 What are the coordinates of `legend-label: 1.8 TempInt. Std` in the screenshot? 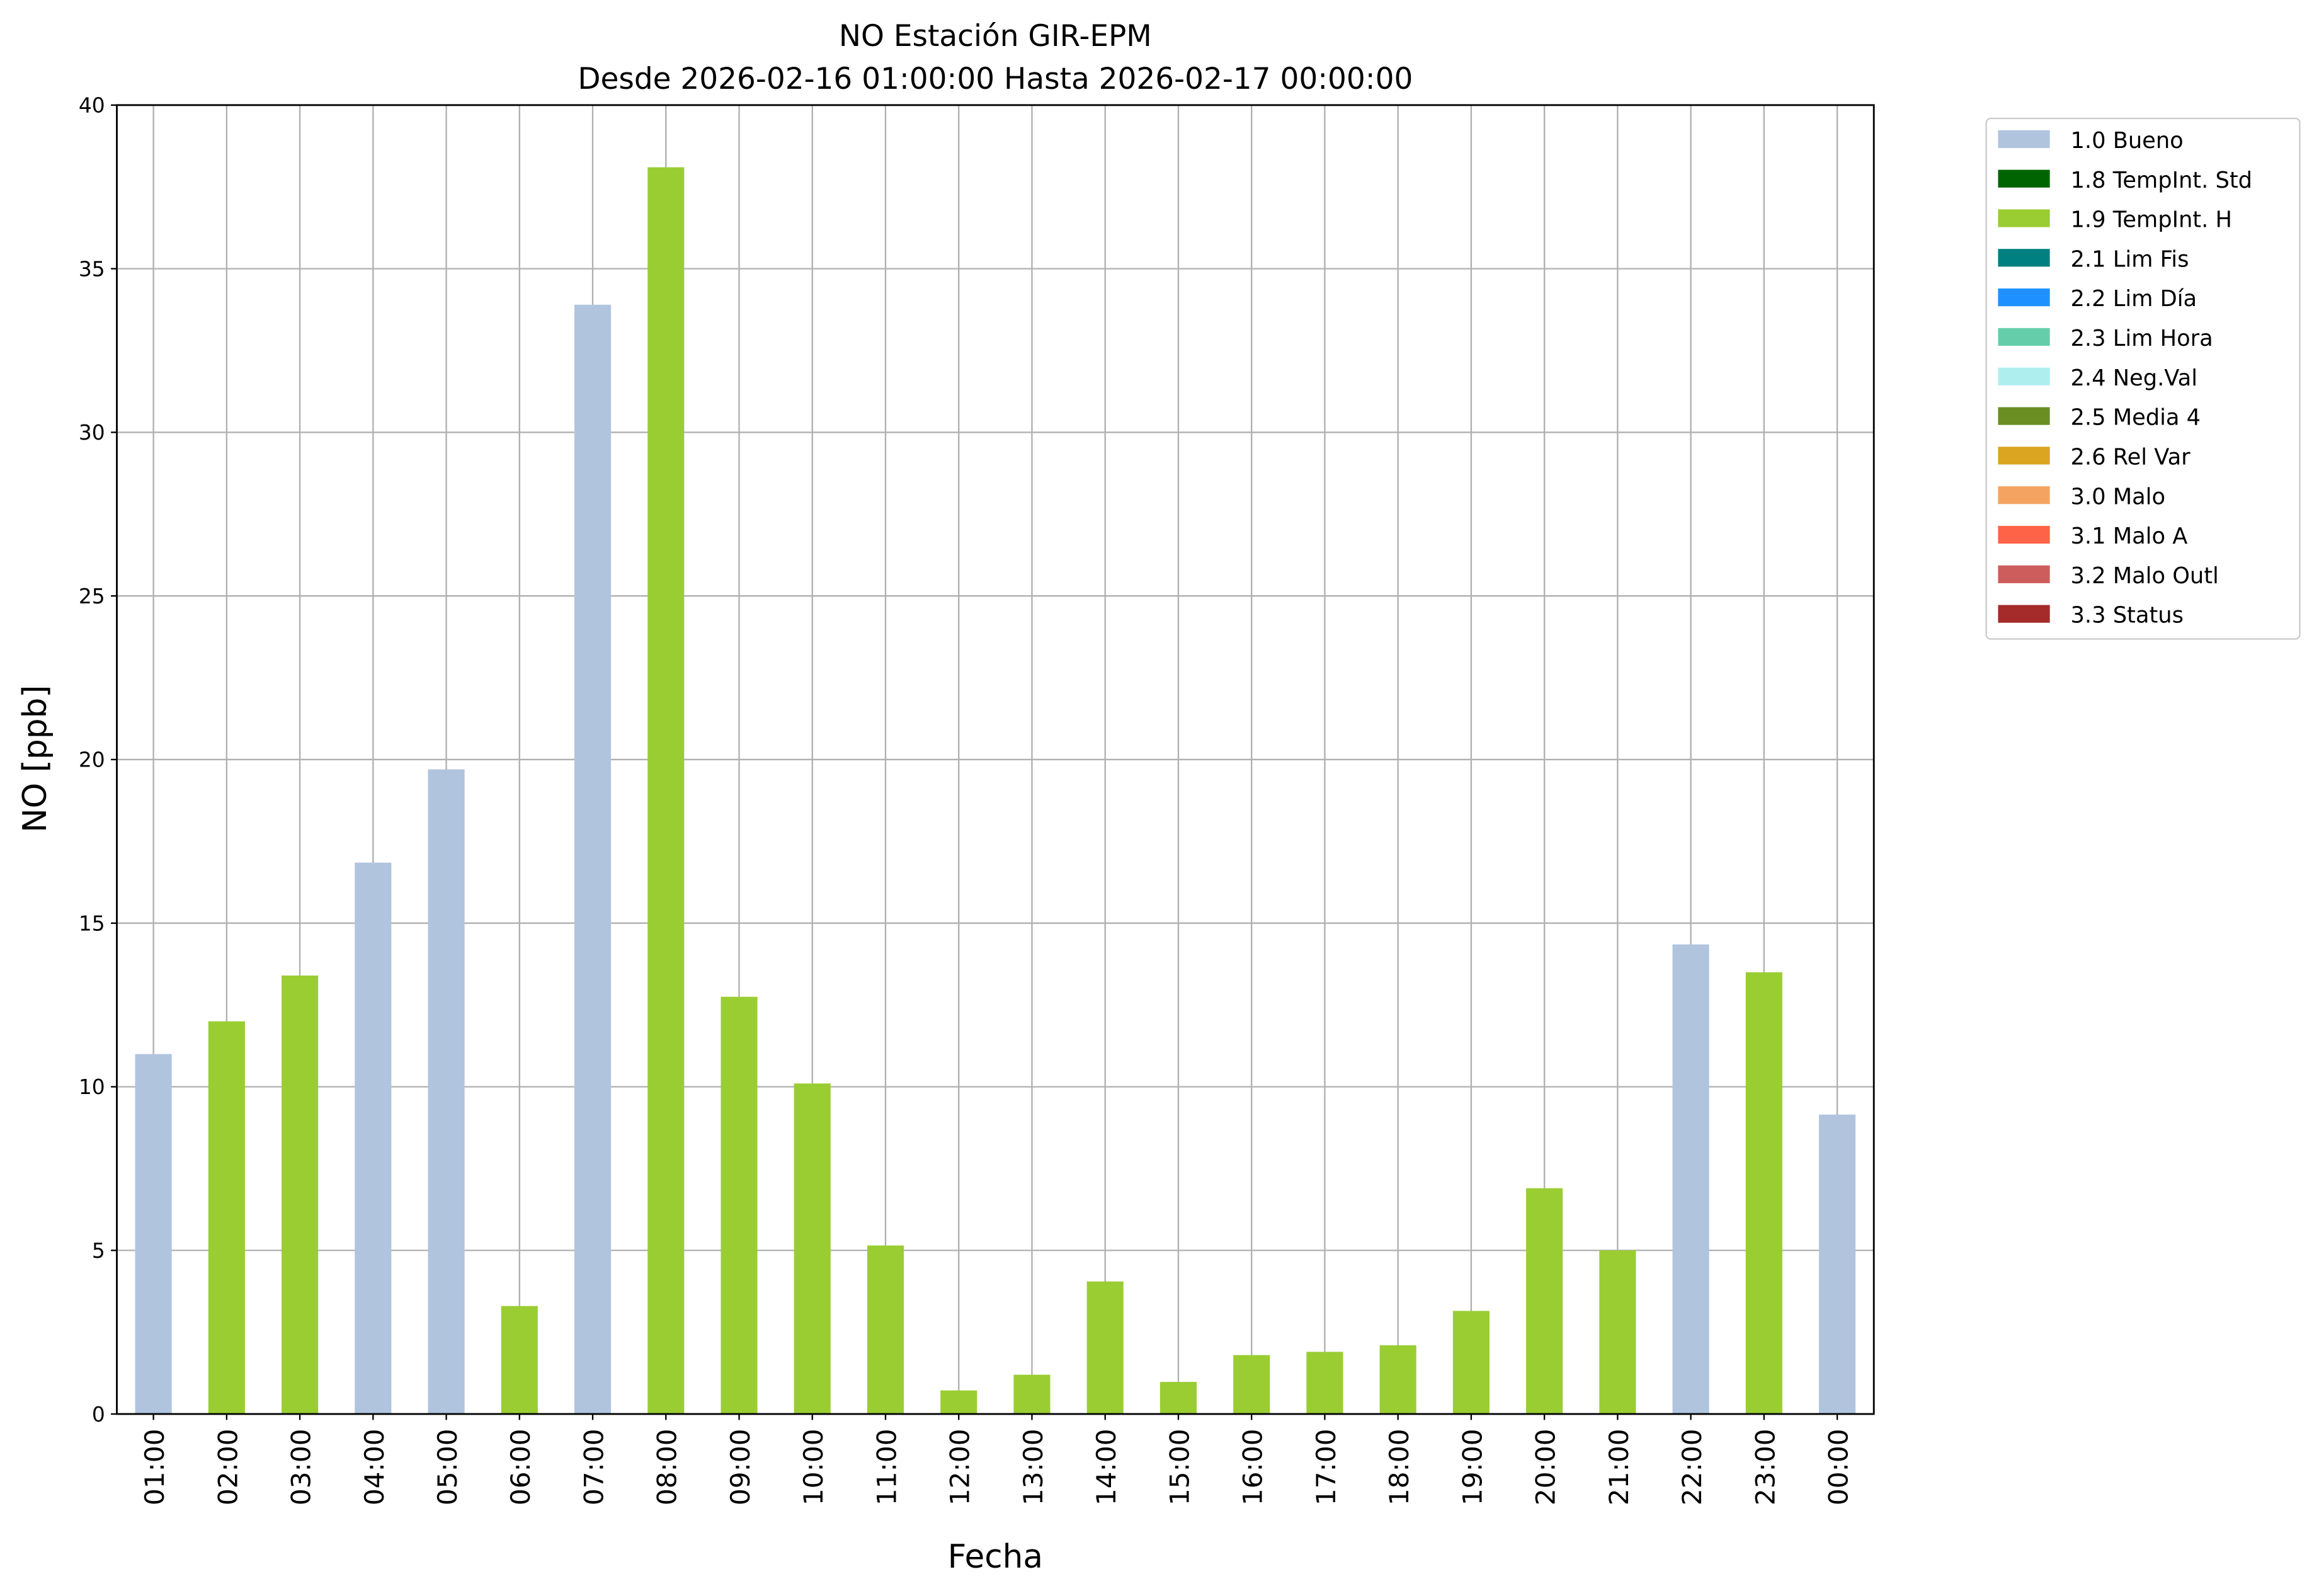 It's located at (2161, 180).